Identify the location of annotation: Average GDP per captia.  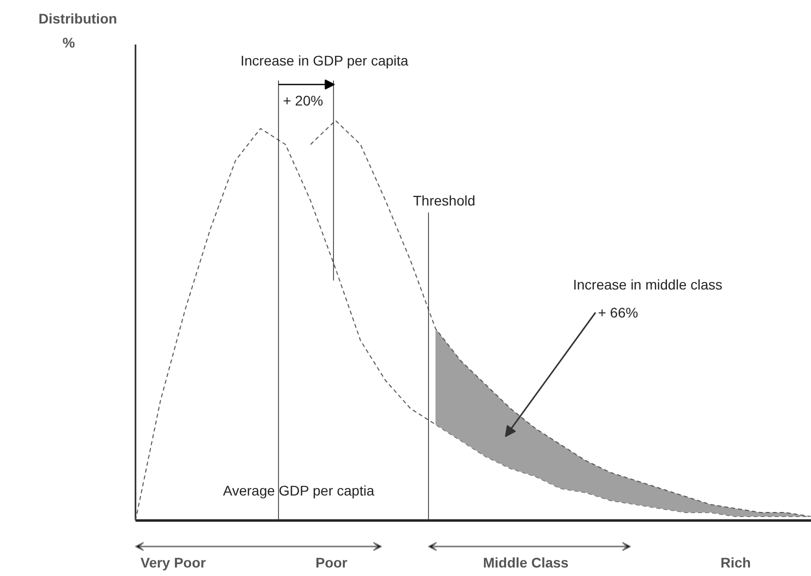
(298, 490).